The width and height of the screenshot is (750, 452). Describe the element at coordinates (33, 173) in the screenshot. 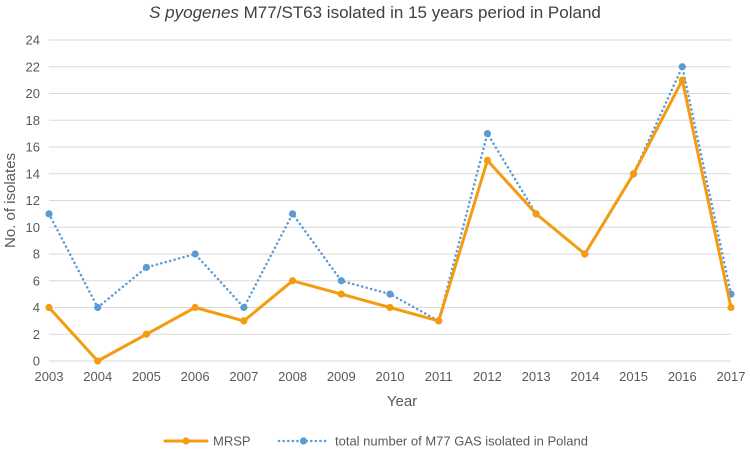

I see `y-tick-label-14: 14` at that location.